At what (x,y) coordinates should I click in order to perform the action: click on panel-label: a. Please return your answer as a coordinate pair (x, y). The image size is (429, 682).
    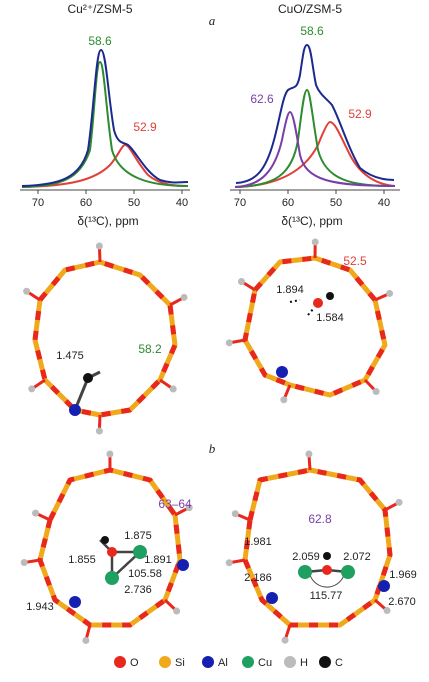
    Looking at the image, I should click on (212, 20).